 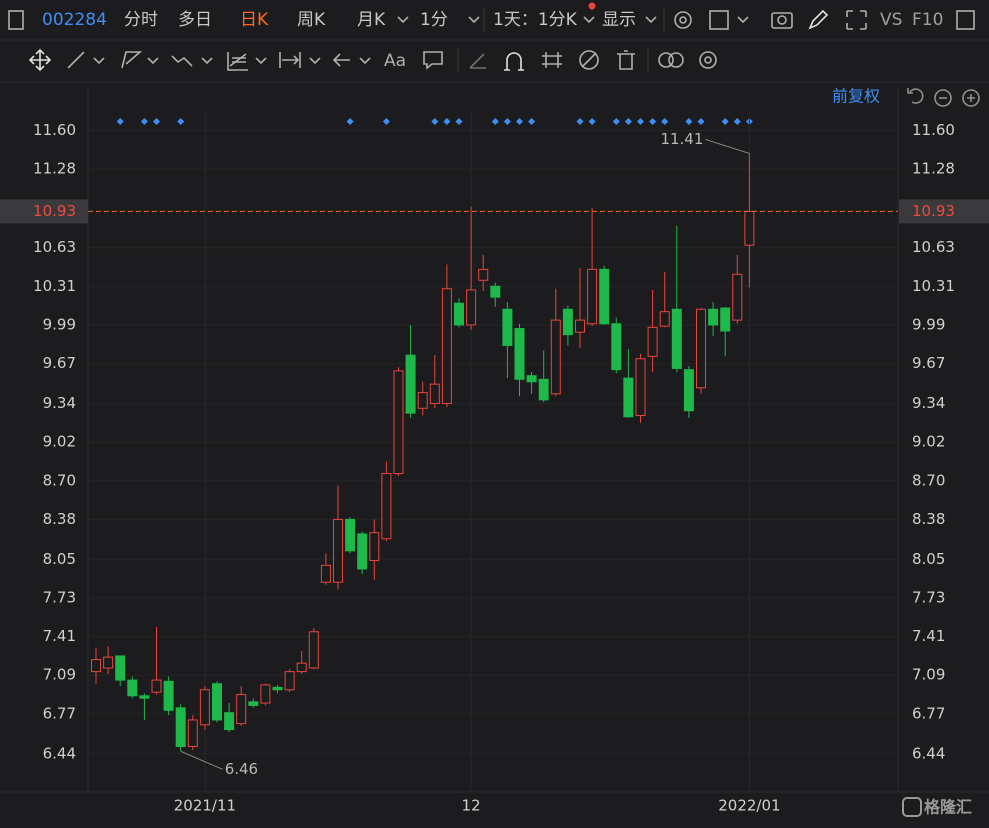 I want to click on lock-tool, so click(x=552, y=60).